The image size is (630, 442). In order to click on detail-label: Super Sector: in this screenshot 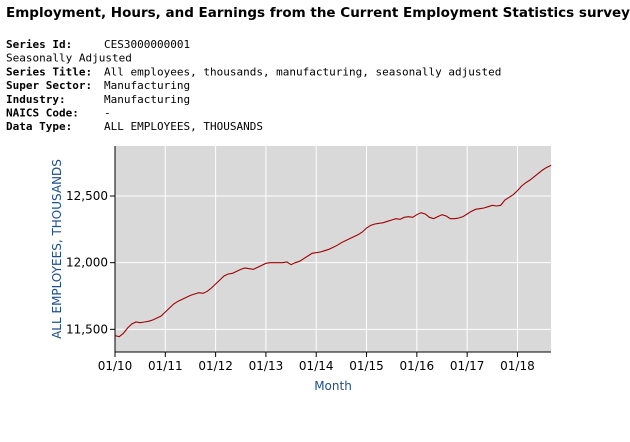, I will do `click(49, 85)`.